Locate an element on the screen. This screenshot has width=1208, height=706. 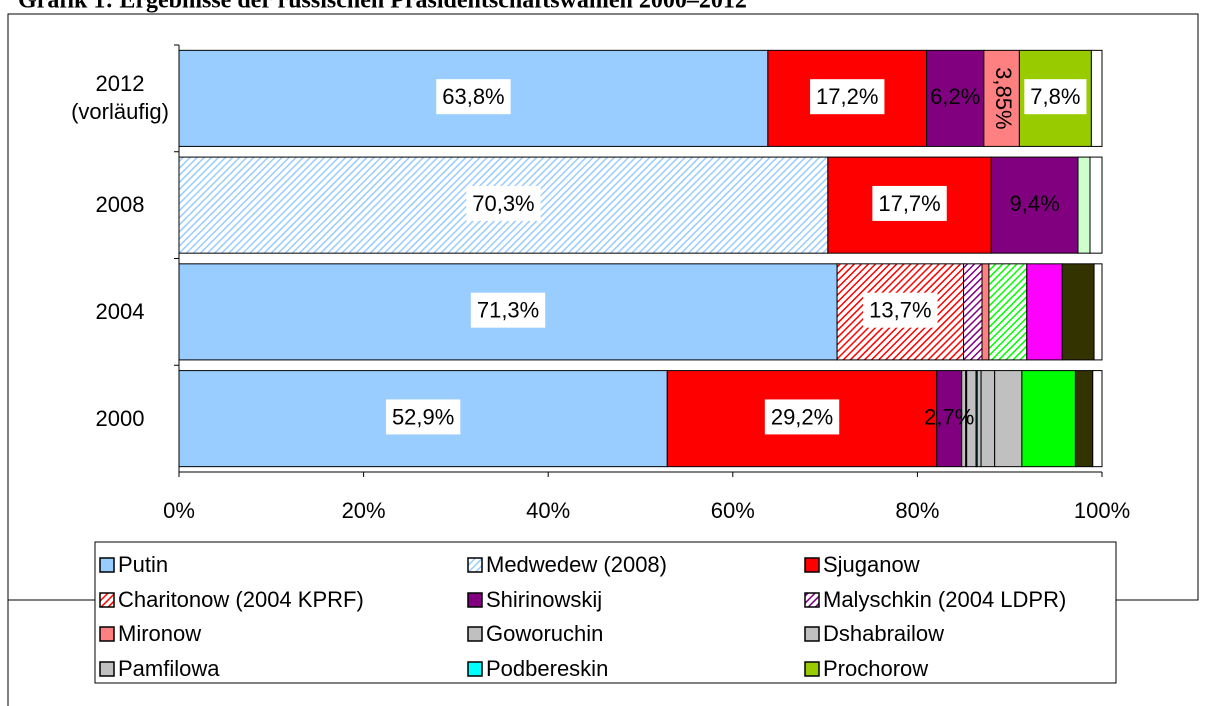
data-label-group: 29,2% is located at coordinates (802, 417).